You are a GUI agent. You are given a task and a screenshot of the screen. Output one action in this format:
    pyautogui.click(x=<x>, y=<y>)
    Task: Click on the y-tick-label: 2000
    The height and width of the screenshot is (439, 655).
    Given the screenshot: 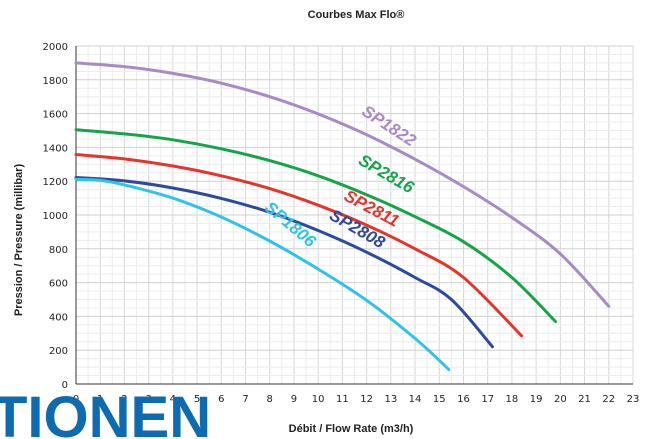 What is the action you would take?
    pyautogui.click(x=55, y=47)
    